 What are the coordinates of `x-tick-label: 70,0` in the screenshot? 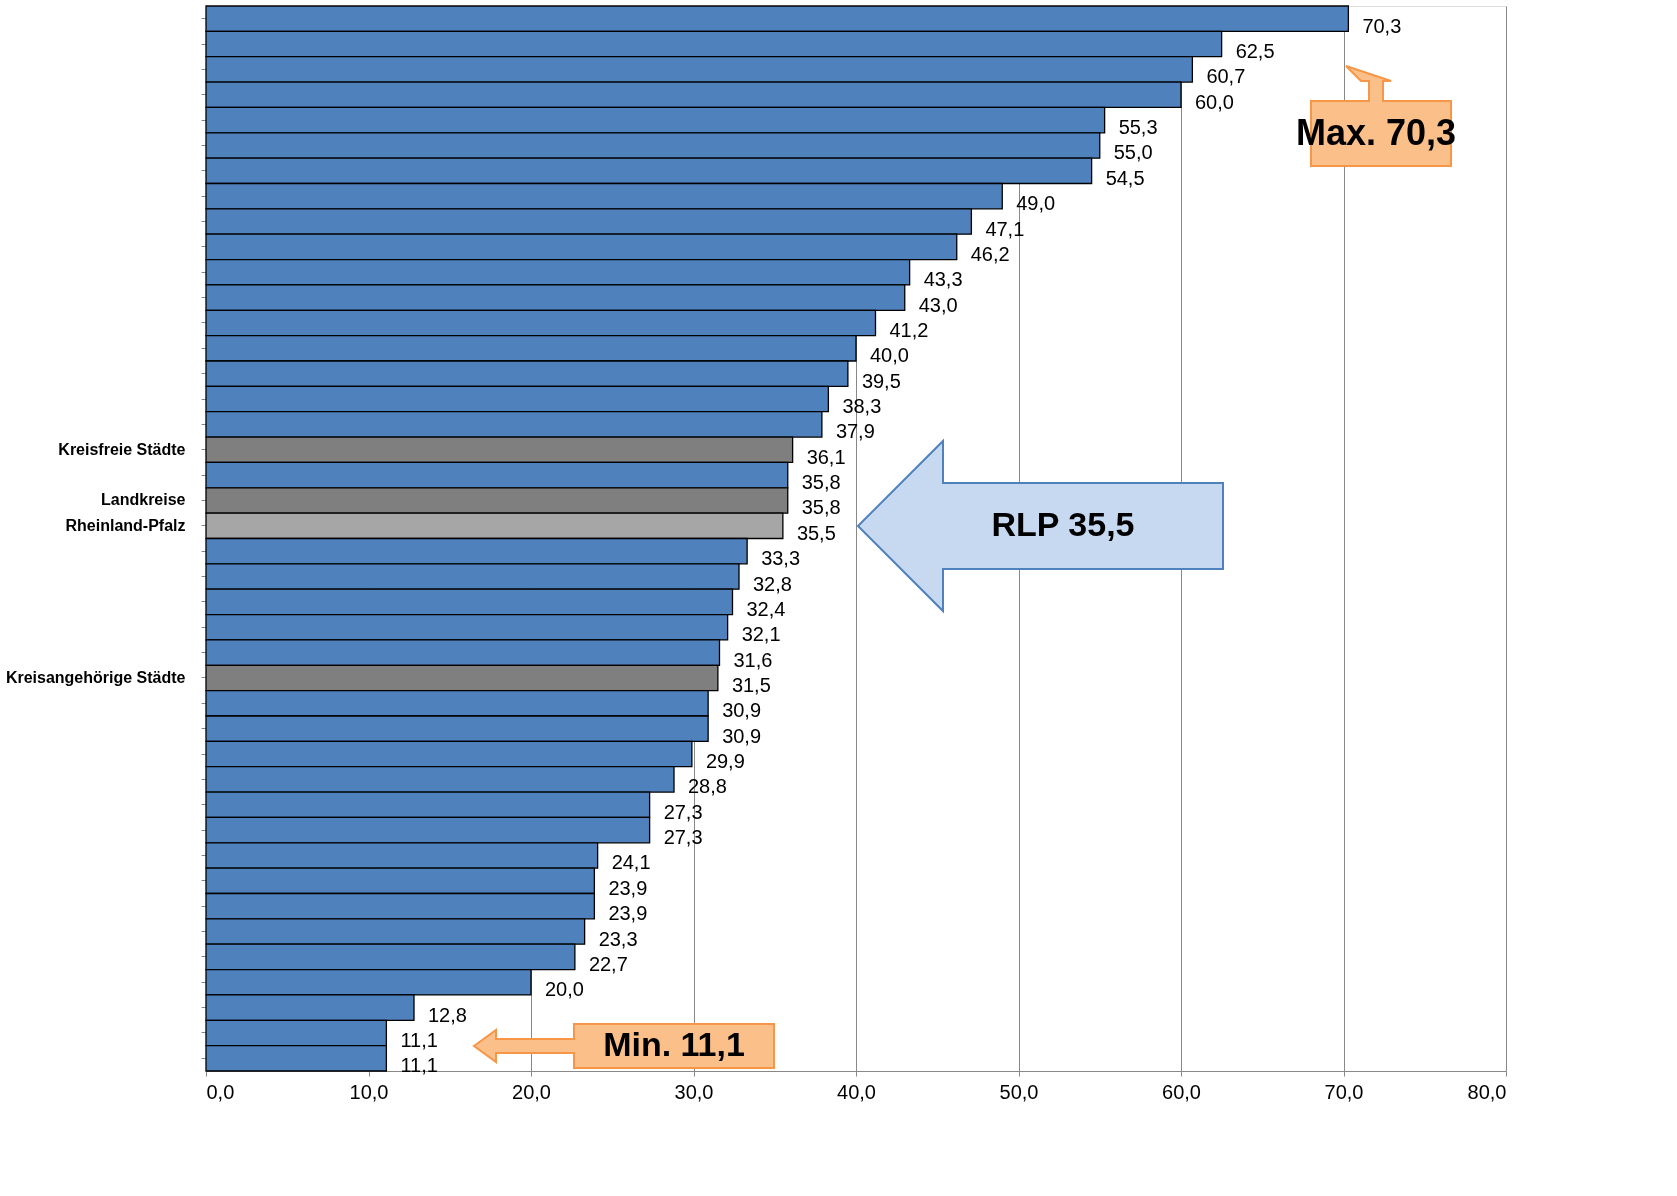 It's located at (1344, 1091).